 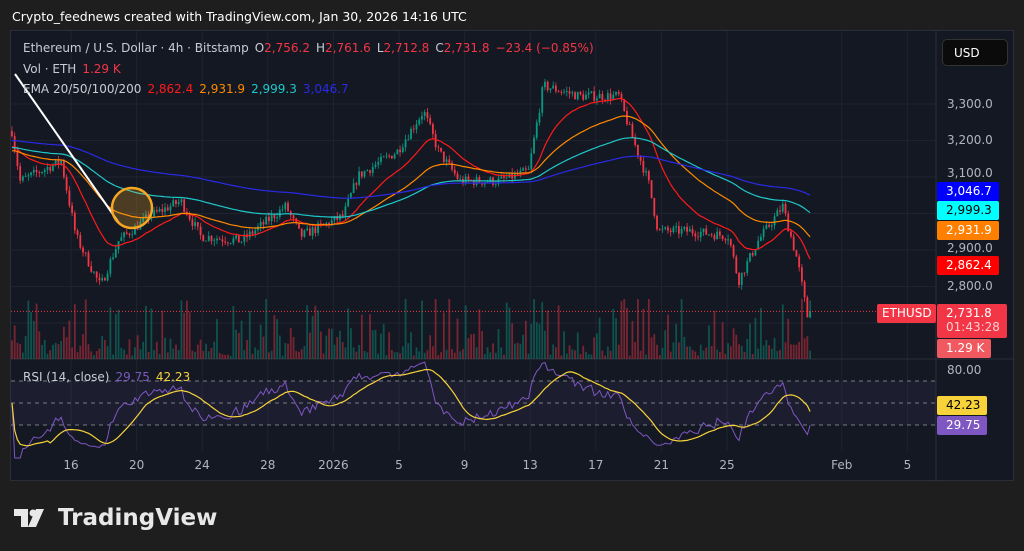 I want to click on symbol-title: Ethereum / U.S. Dollar · 4h · Bitstamp, so click(x=136, y=48).